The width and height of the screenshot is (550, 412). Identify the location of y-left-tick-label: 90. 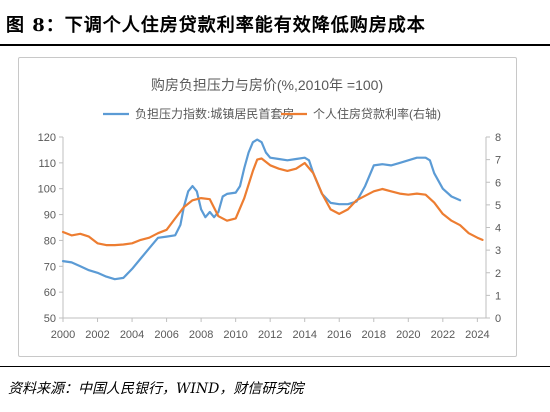
(50, 216).